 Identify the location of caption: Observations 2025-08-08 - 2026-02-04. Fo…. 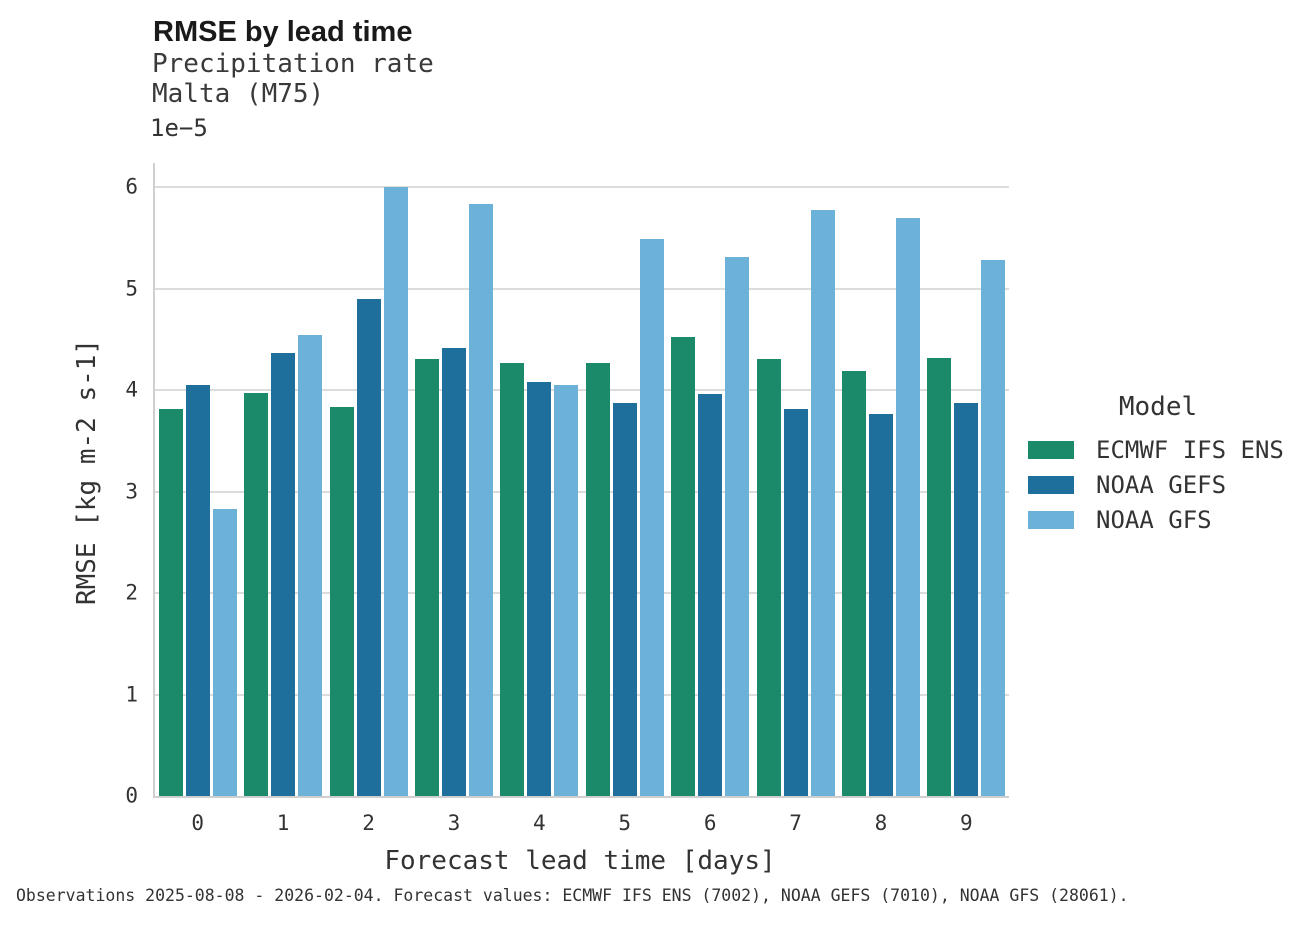
(572, 895).